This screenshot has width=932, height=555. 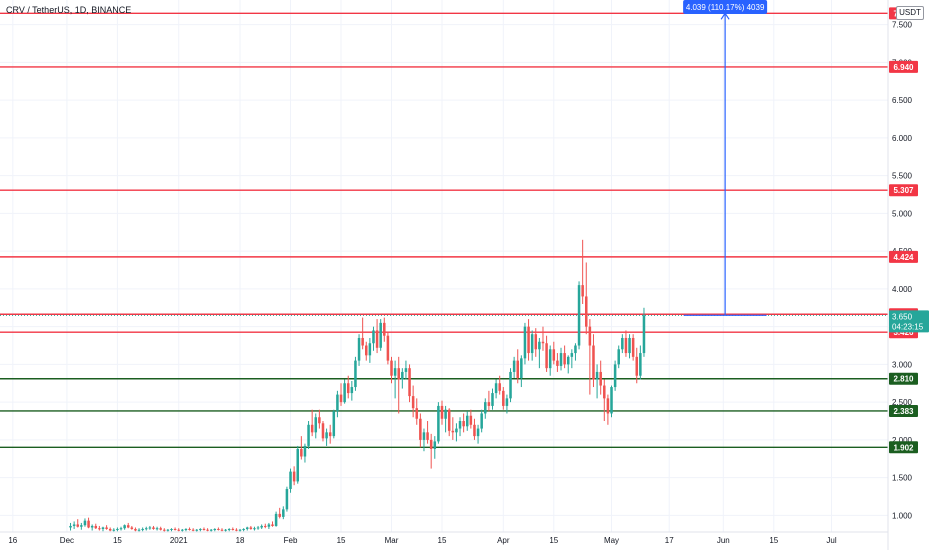 I want to click on resistance-tag-bg, so click(x=903, y=66).